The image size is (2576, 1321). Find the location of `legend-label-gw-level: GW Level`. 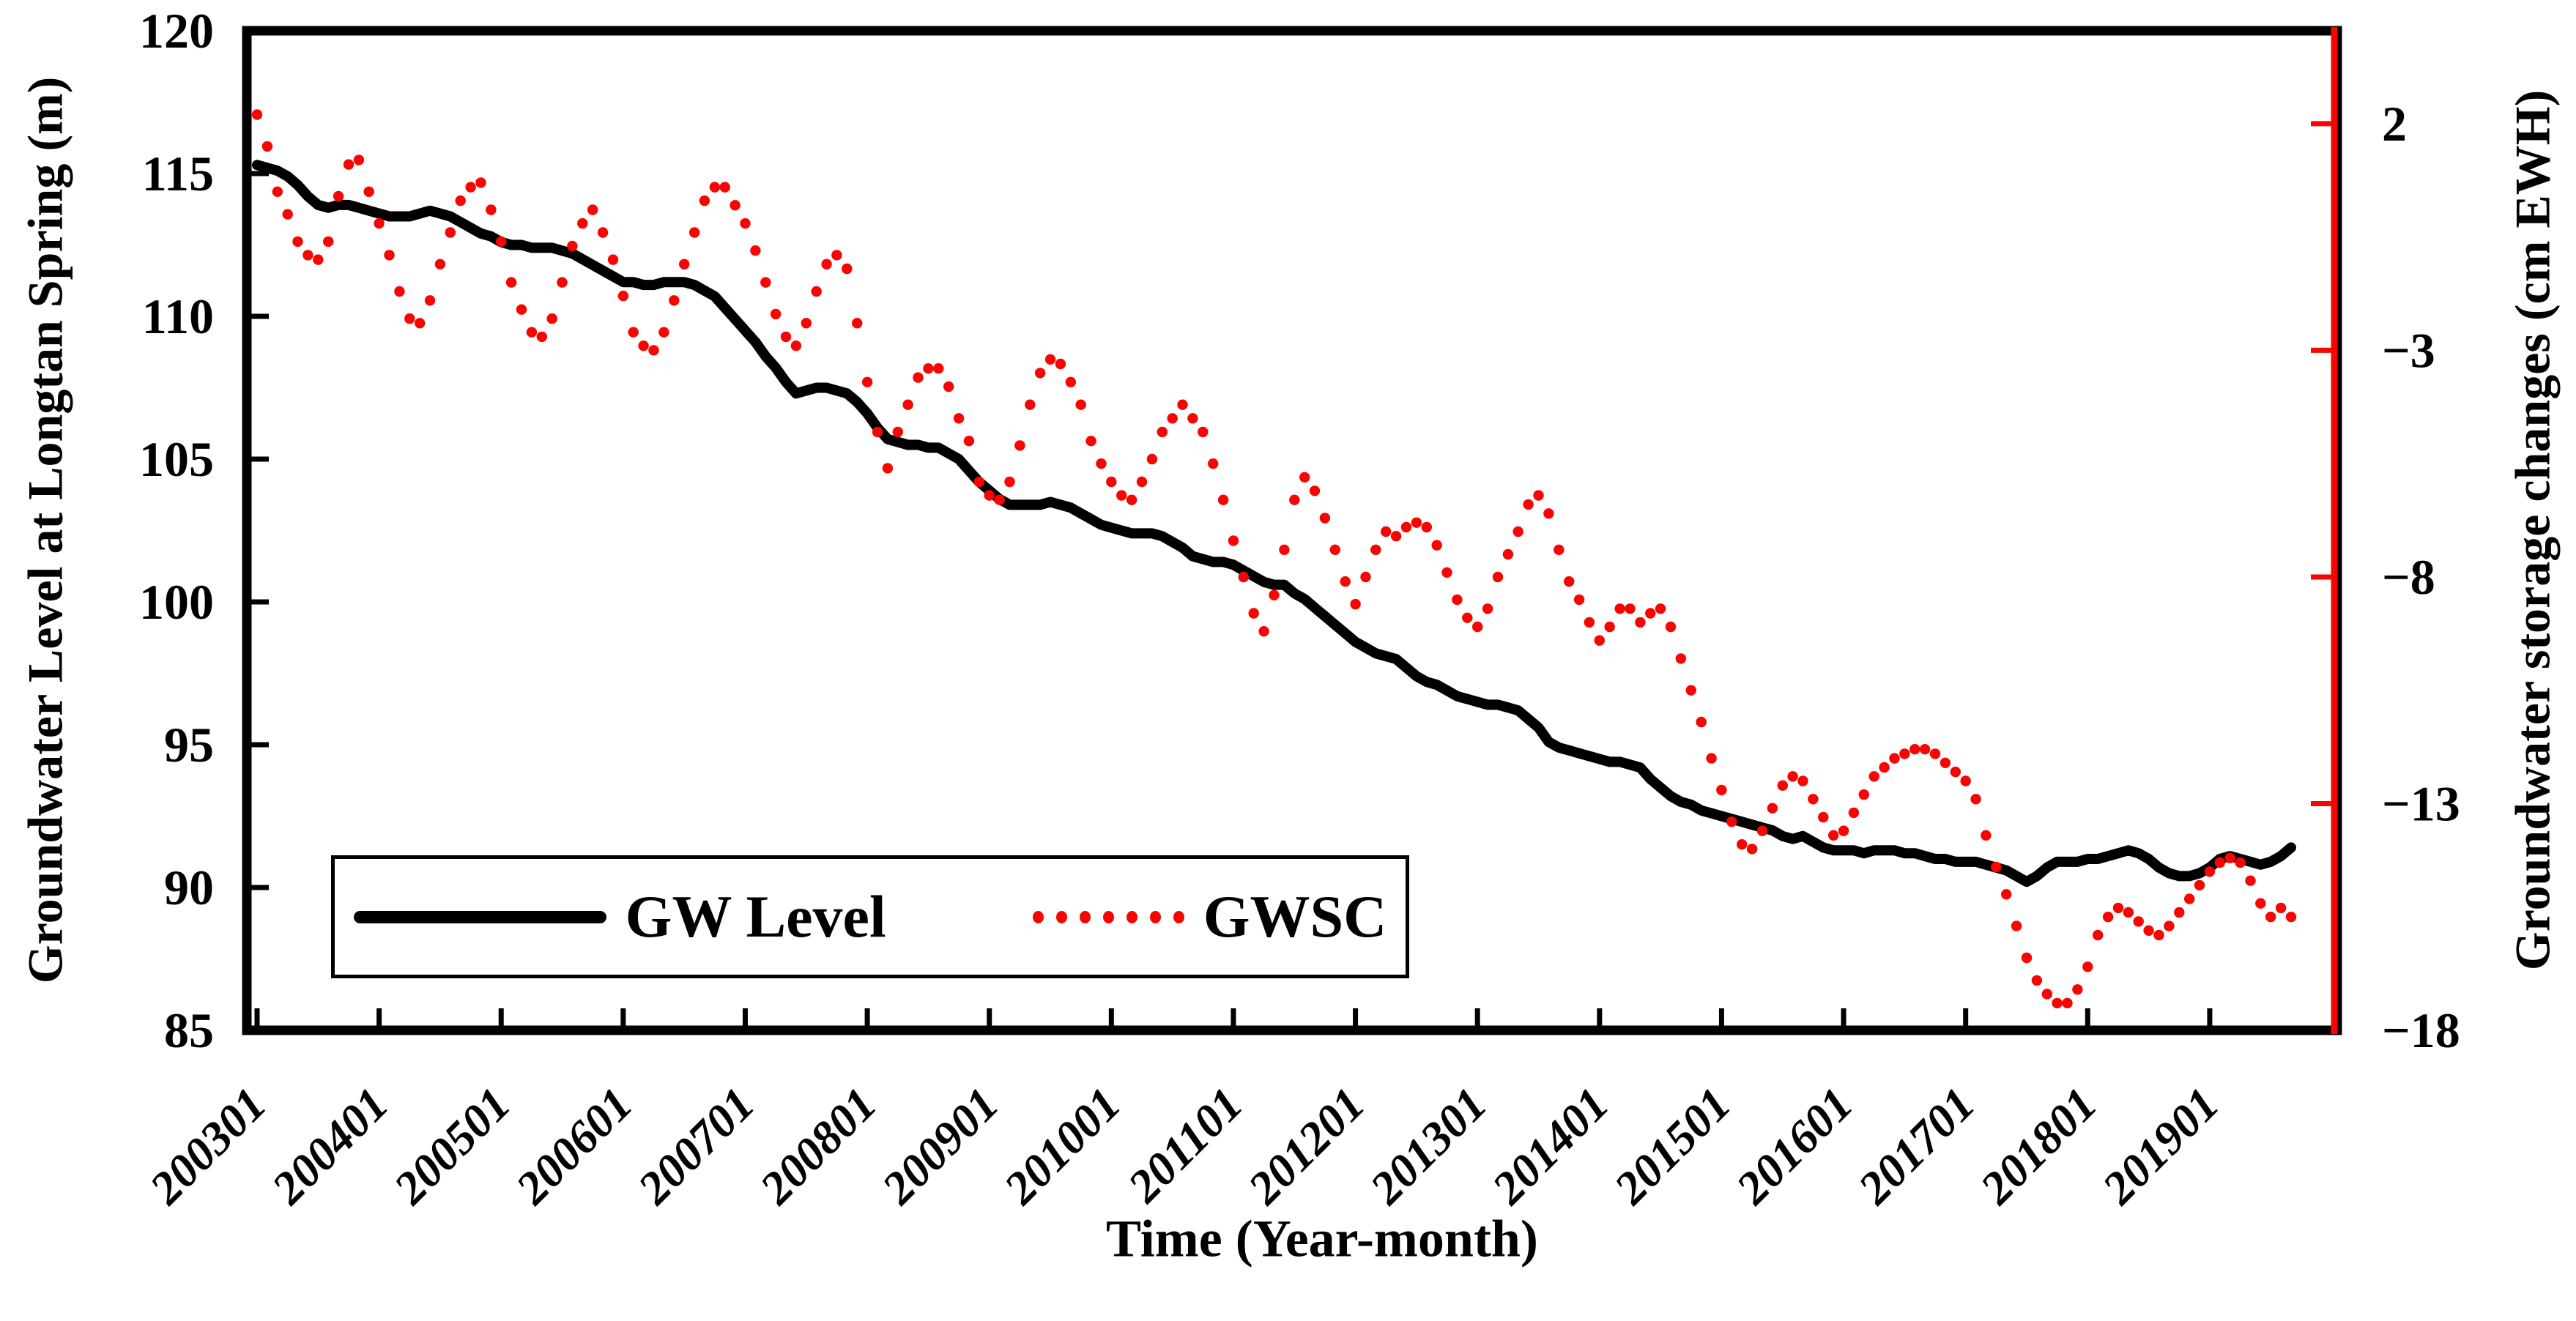

legend-label-gw-level: GW Level is located at coordinates (755, 916).